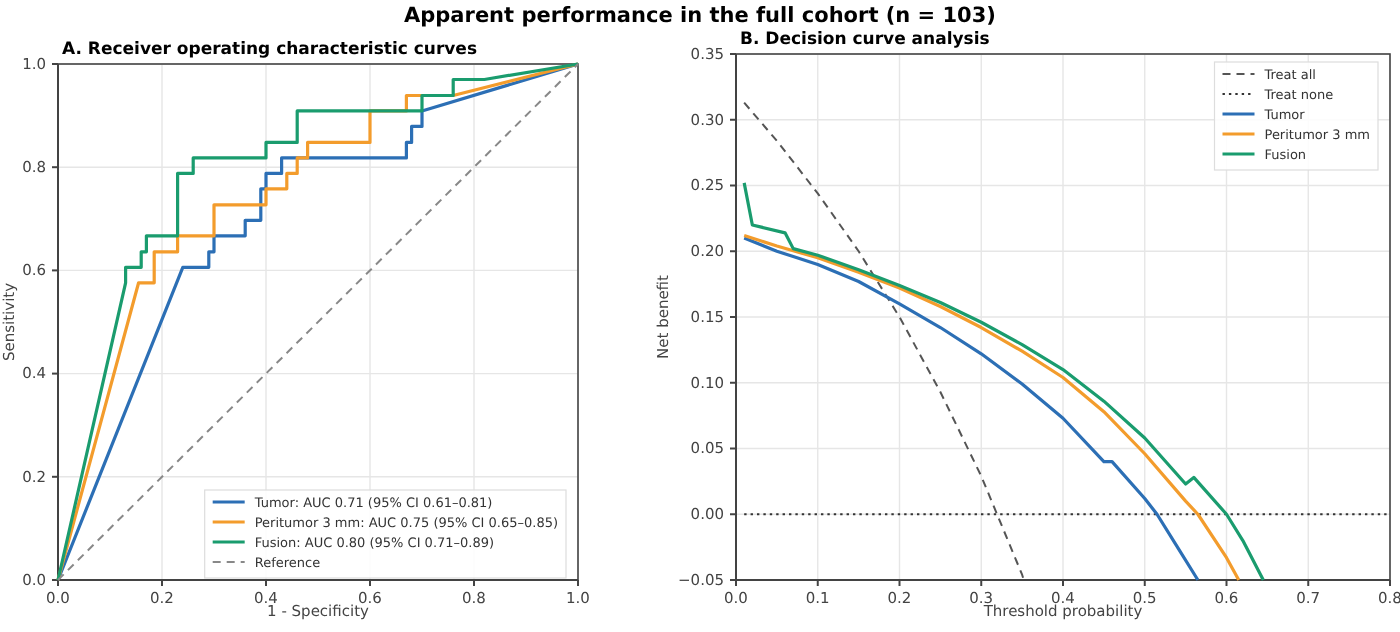 The width and height of the screenshot is (1400, 632). I want to click on text: Apparent performance in the full cohort (n = 103), so click(700, 16).